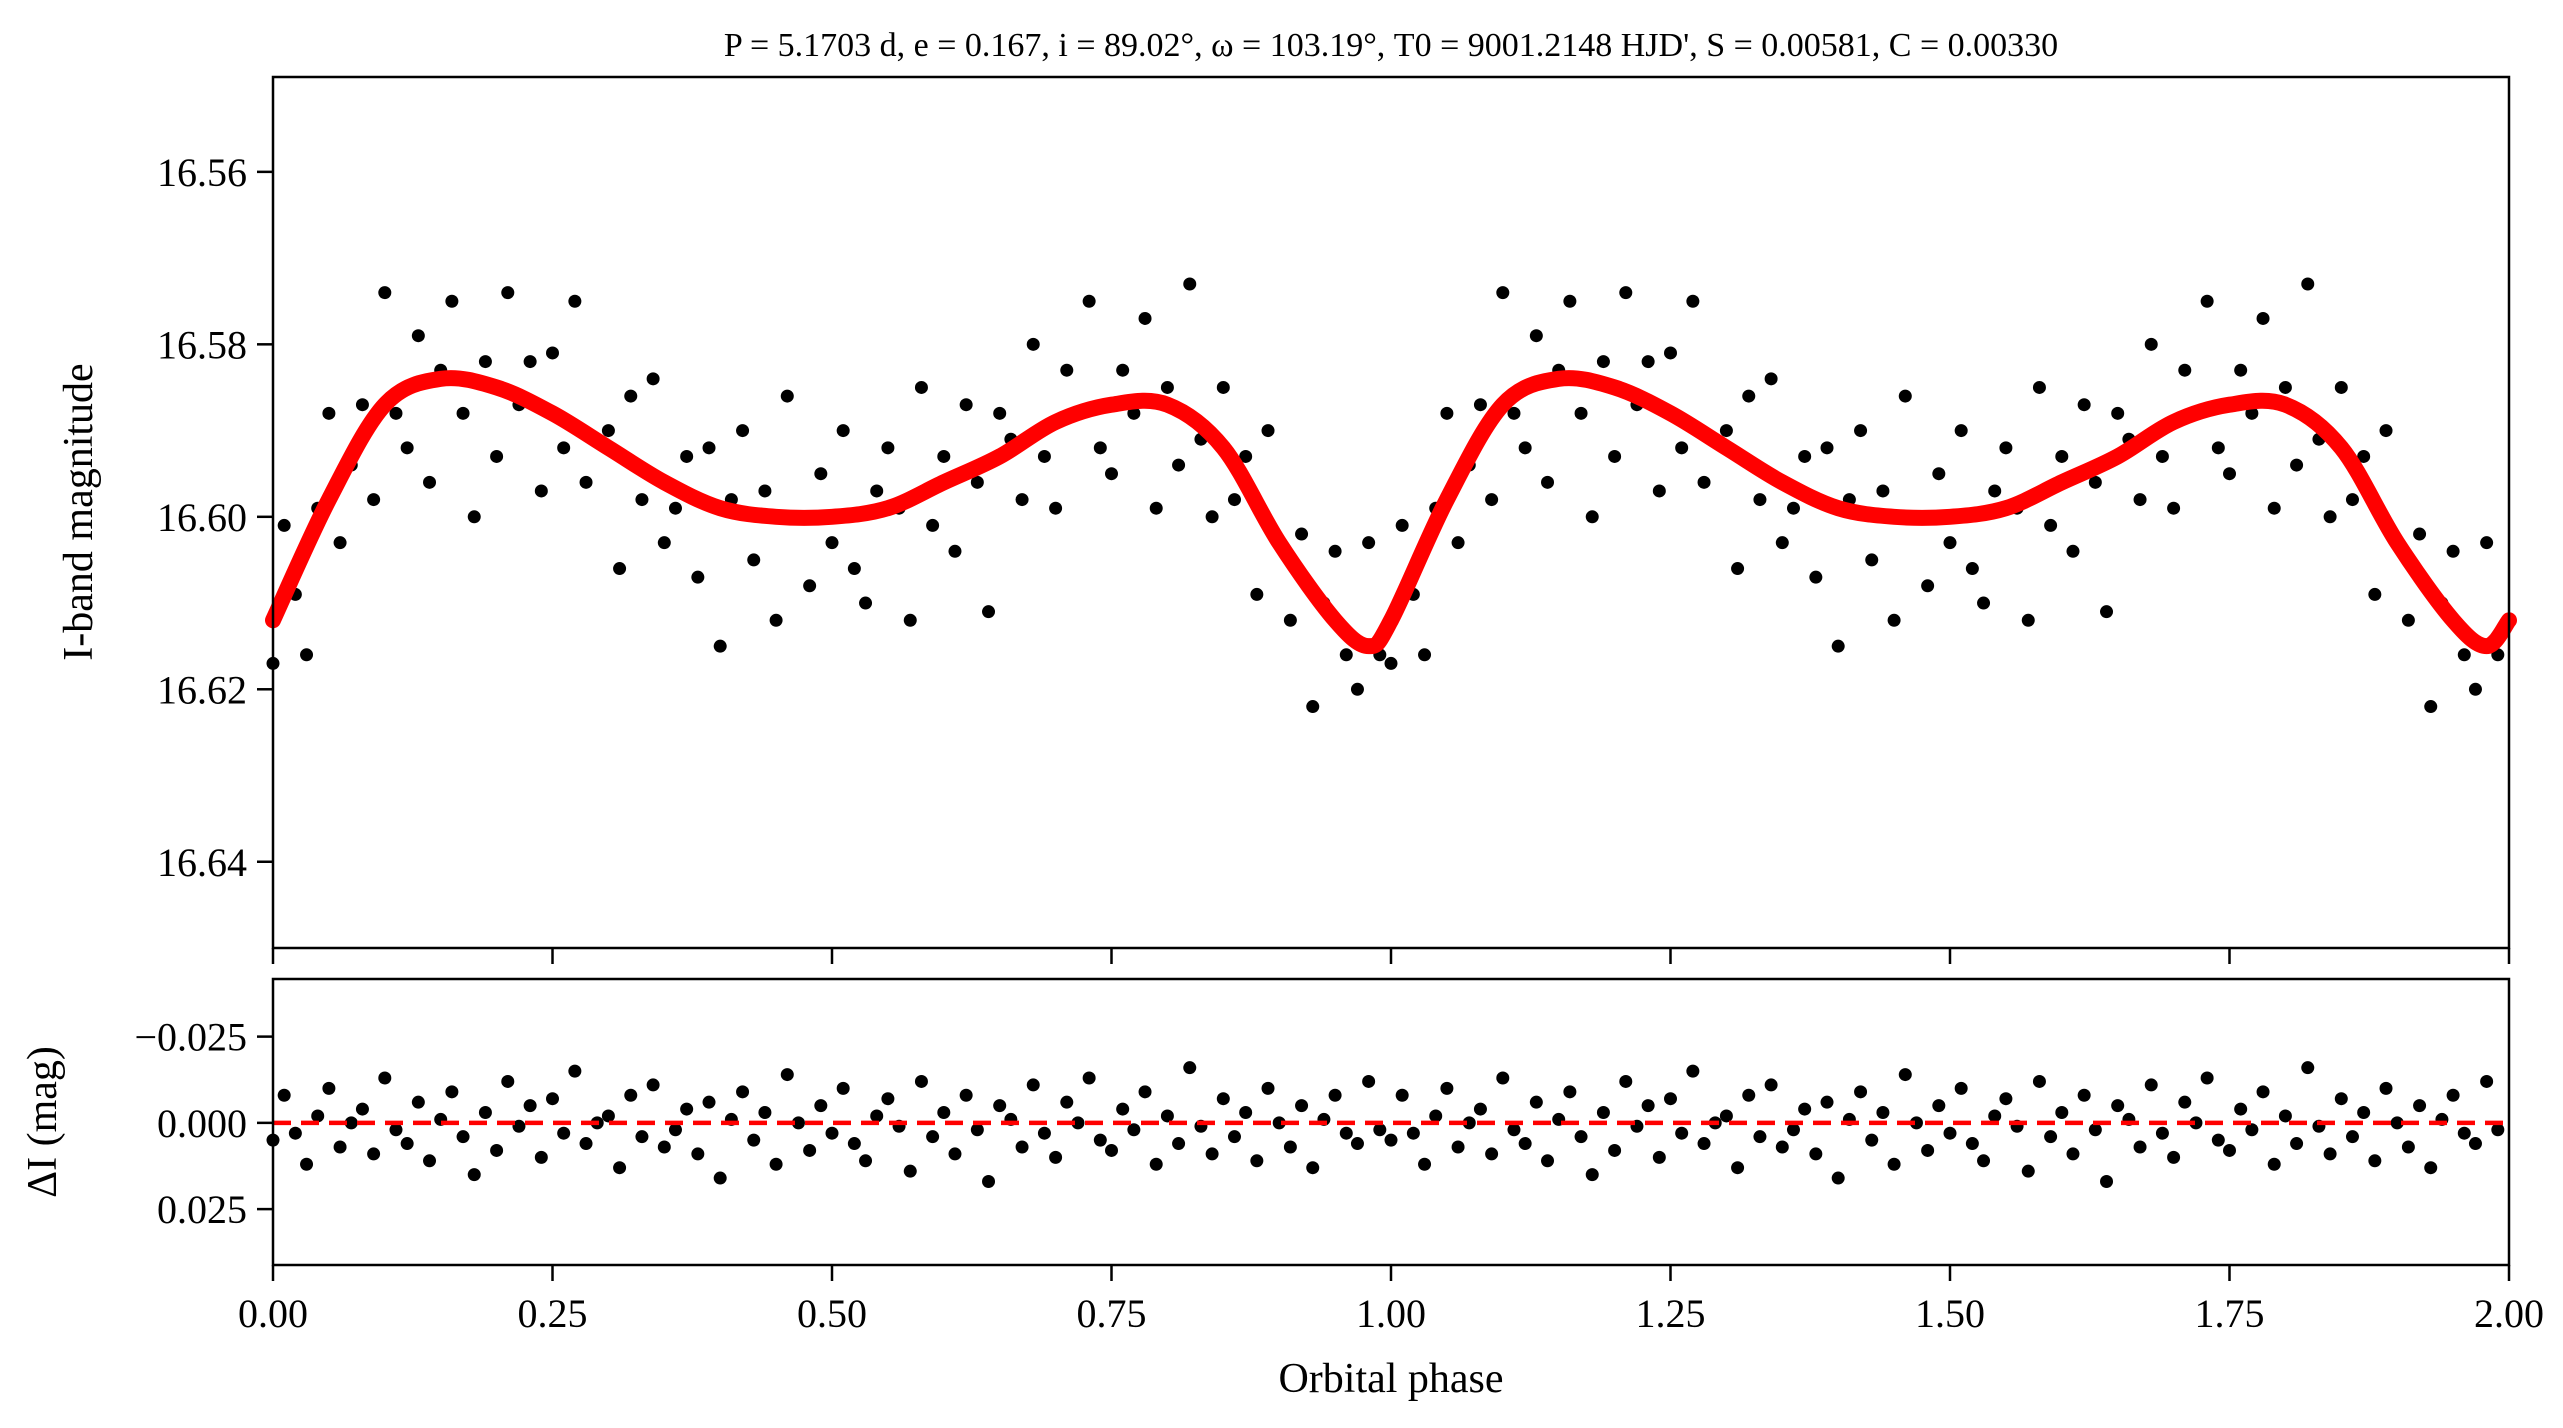 The width and height of the screenshot is (2563, 1428). I want to click on y-tick-label: 16.64, so click(202, 862).